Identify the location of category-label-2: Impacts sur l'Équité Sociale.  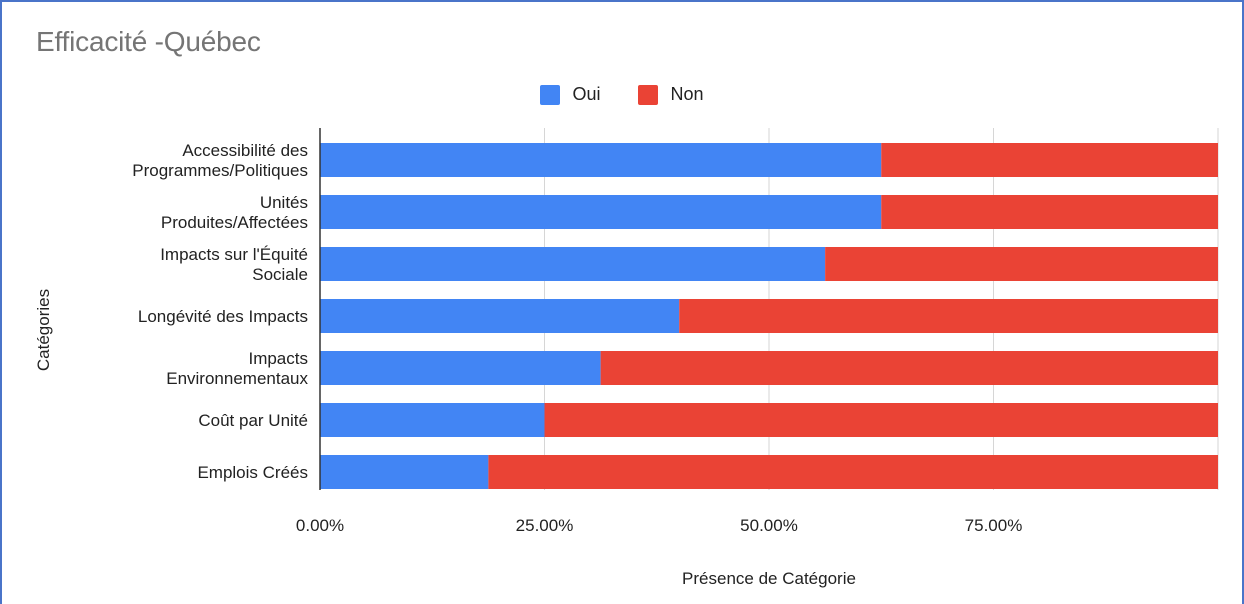
(234, 264).